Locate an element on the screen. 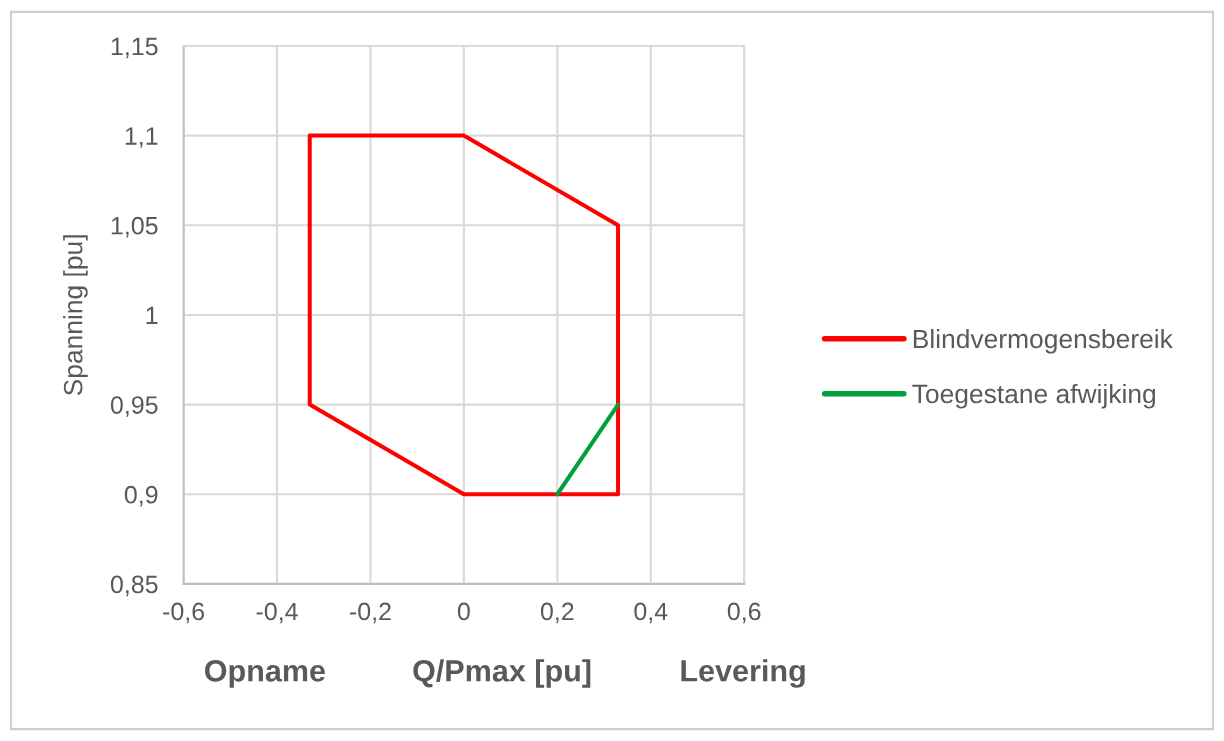  text: Levering is located at coordinates (743, 673).